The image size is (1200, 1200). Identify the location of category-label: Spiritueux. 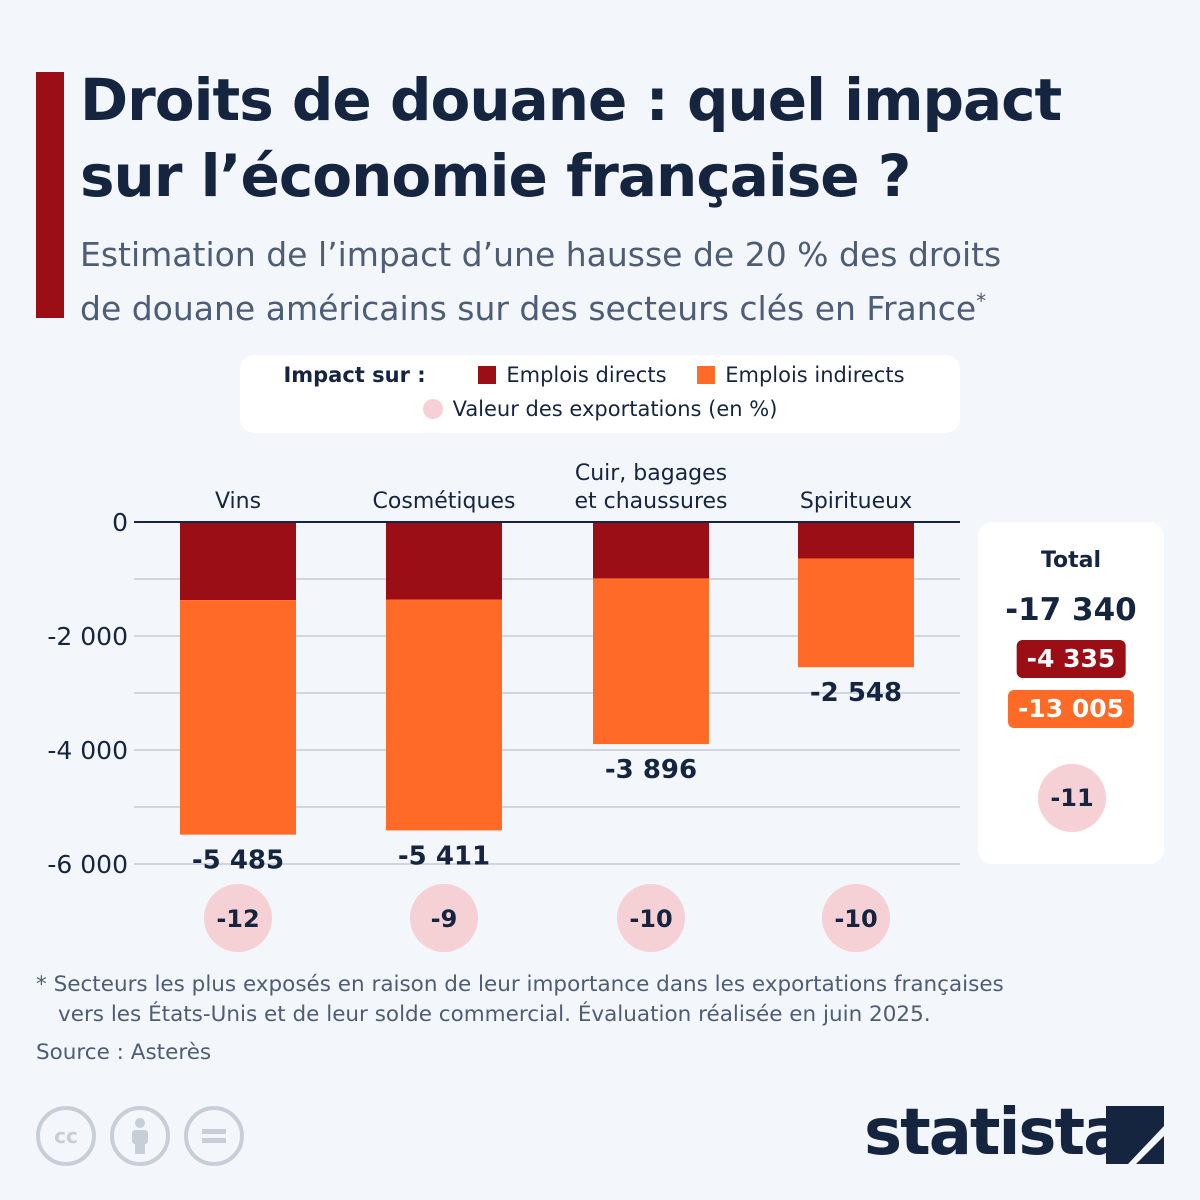
(856, 501).